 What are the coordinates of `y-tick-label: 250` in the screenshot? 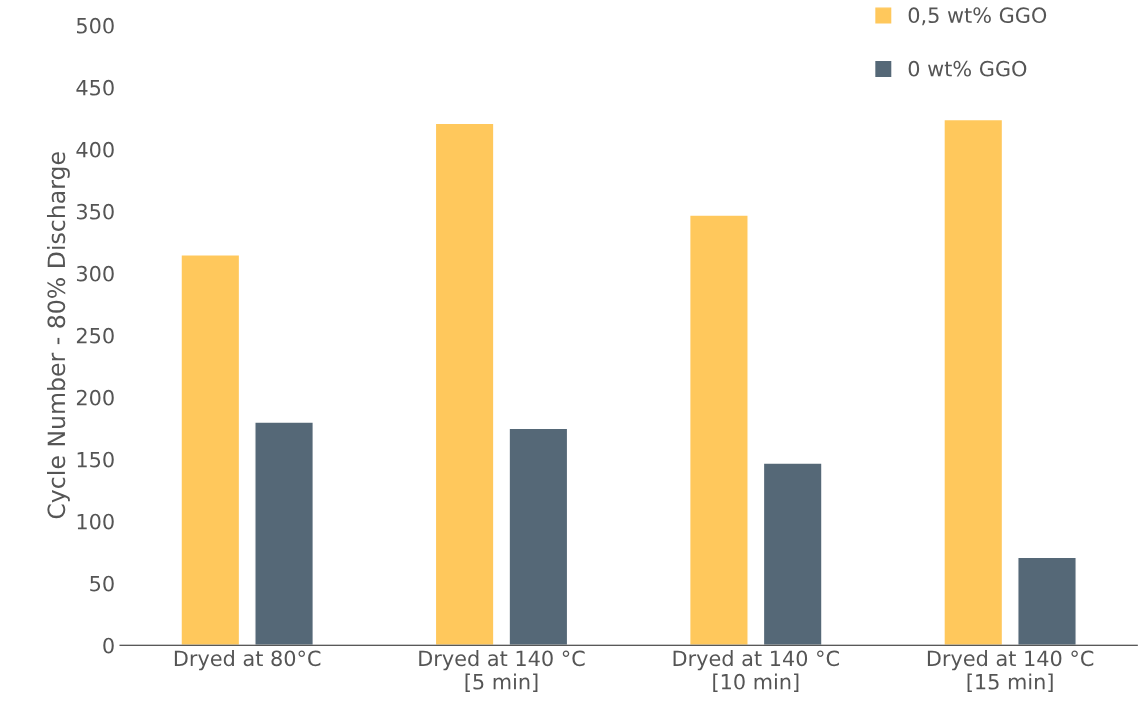 It's located at (95, 335).